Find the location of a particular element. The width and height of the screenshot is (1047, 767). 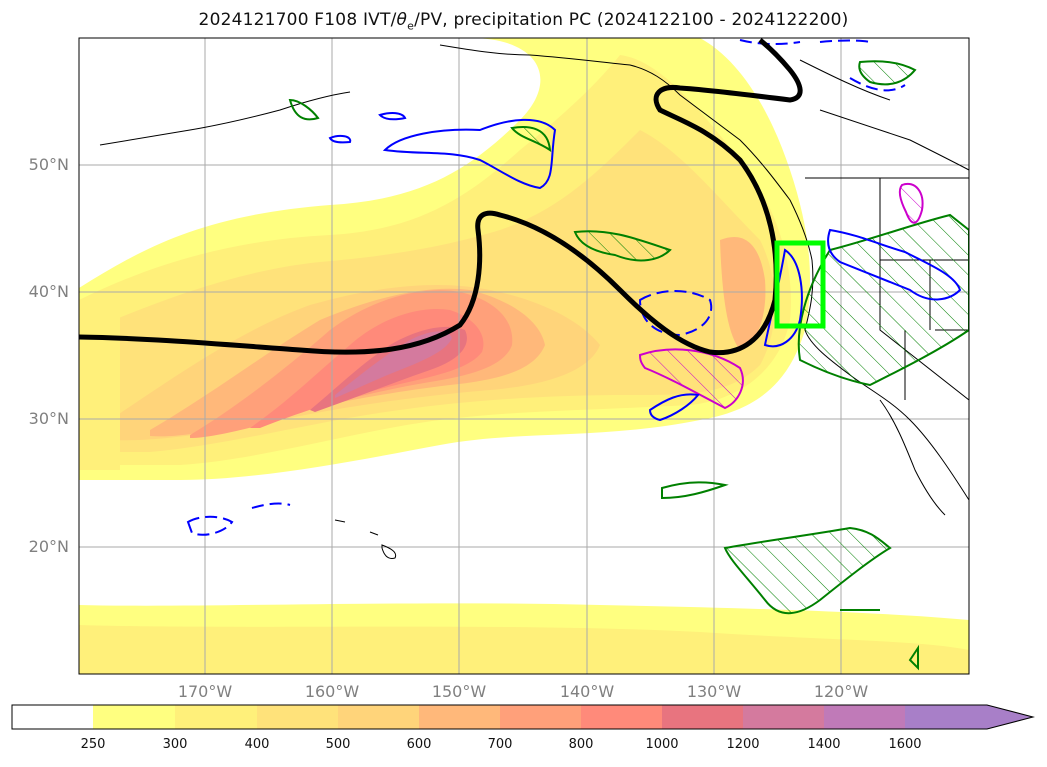

lon-label-120w: 120°W is located at coordinates (841, 691).